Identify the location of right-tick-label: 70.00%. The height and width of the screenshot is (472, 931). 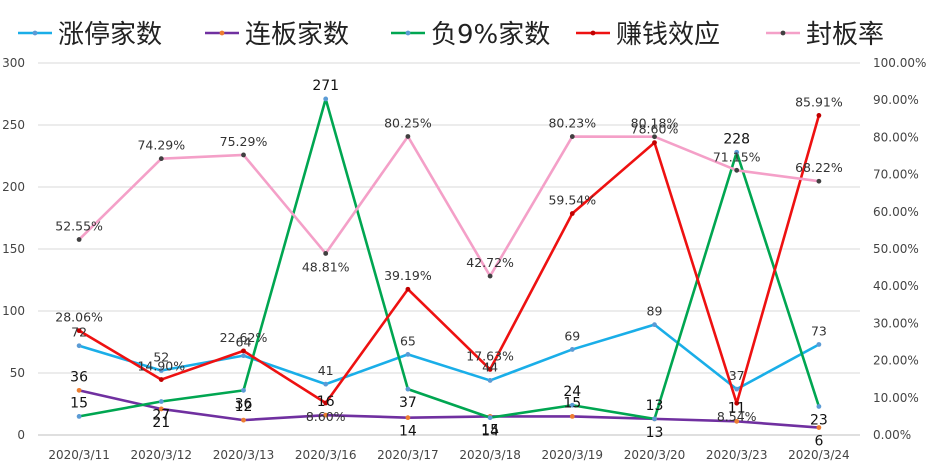
(896, 175).